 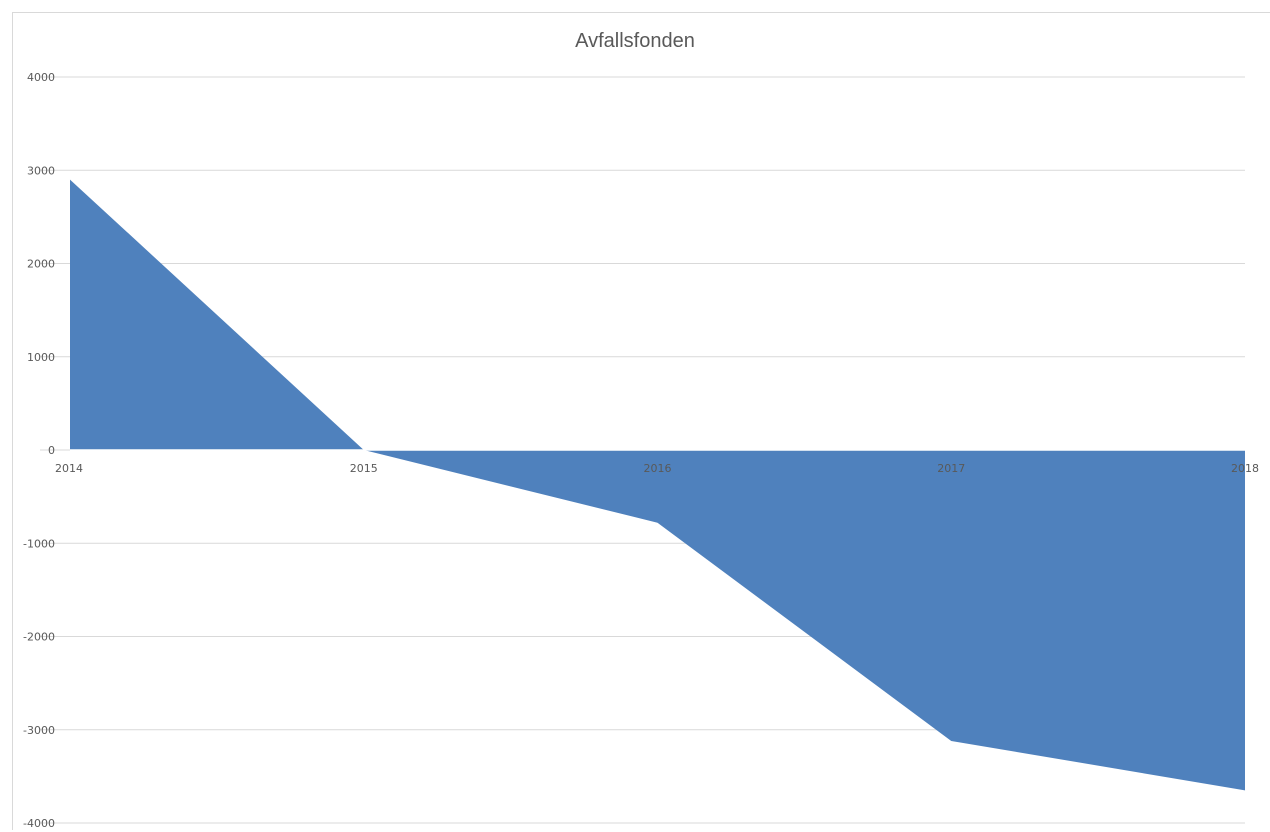 I want to click on x-tick-label: 2014, so click(x=69, y=468).